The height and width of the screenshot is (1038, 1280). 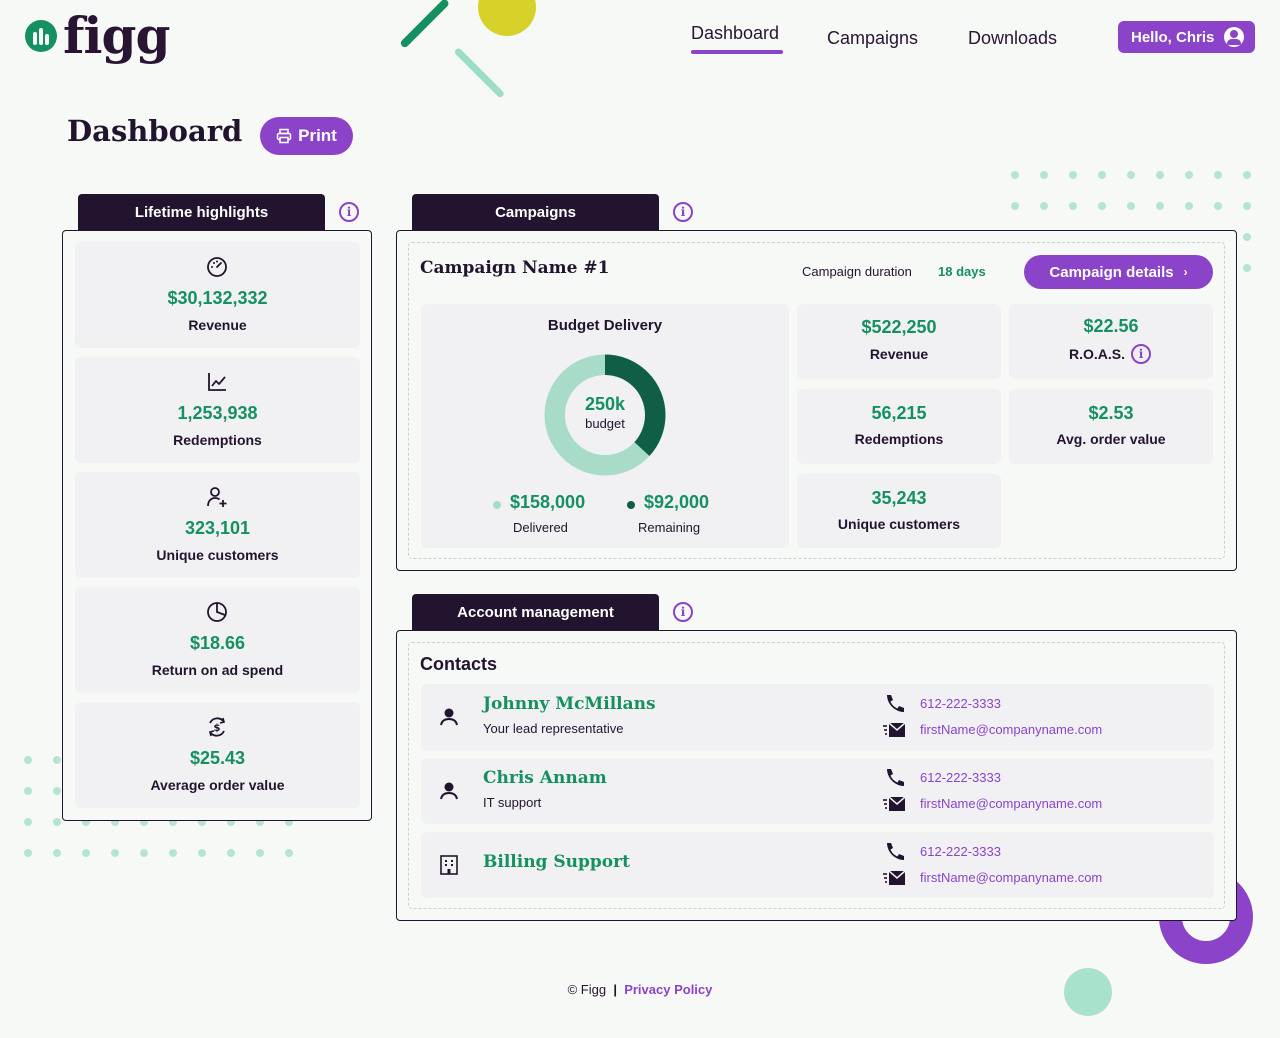 I want to click on footer: © Figg | Privacy Policy, so click(x=640, y=989).